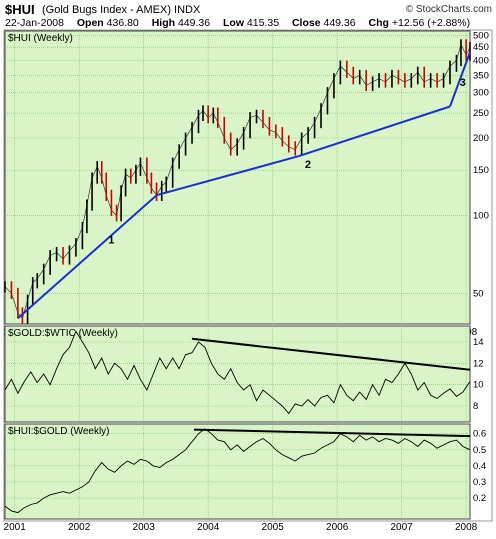 This screenshot has width=496, height=539. Describe the element at coordinates (194, 23) in the screenshot. I see `high-value: 449.36` at that location.